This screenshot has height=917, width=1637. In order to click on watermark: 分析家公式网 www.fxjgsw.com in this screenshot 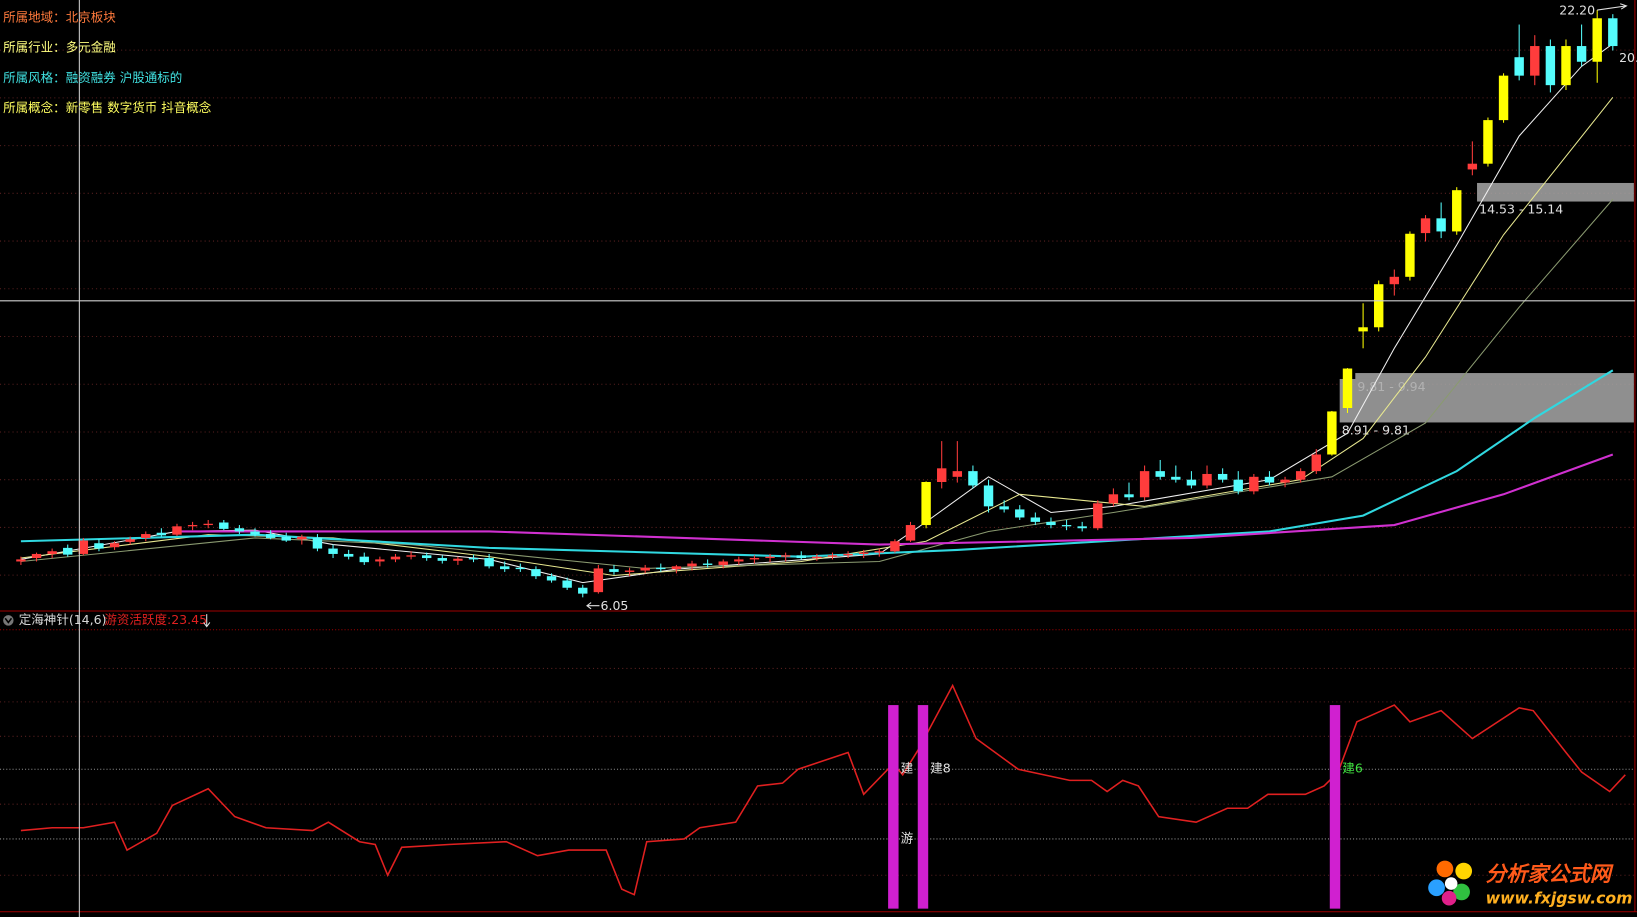, I will do `click(1530, 884)`.